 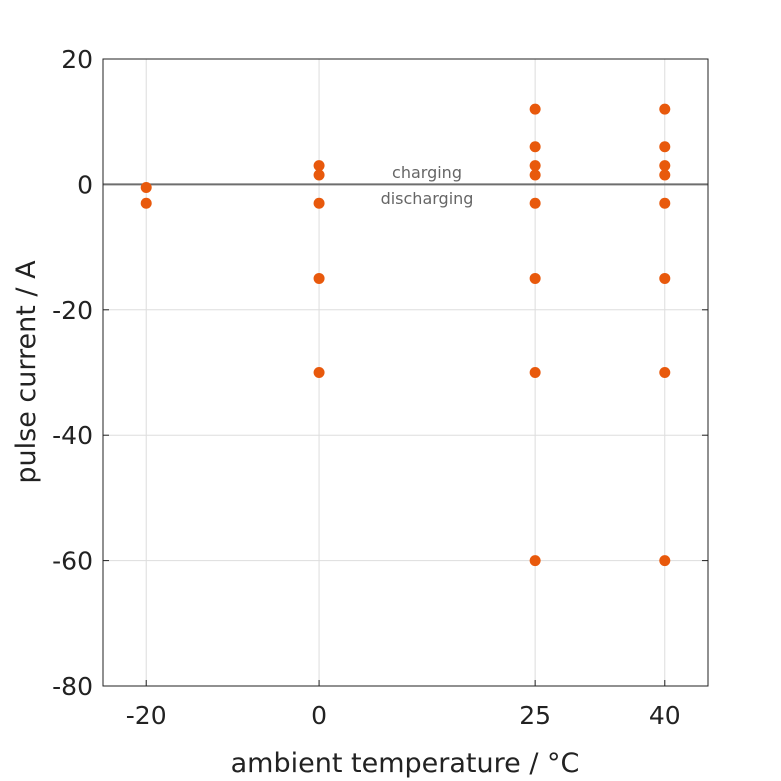 I want to click on y-tick-label: -60, so click(x=72, y=561).